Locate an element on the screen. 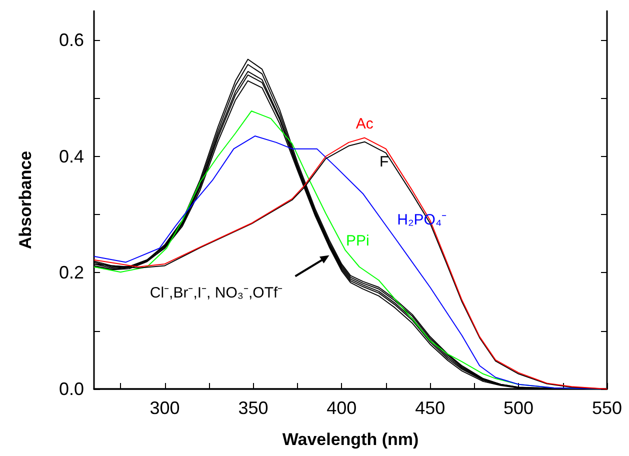 Image resolution: width=629 pixels, height=456 pixels. y-tick-label: 0.0 is located at coordinates (71, 389).